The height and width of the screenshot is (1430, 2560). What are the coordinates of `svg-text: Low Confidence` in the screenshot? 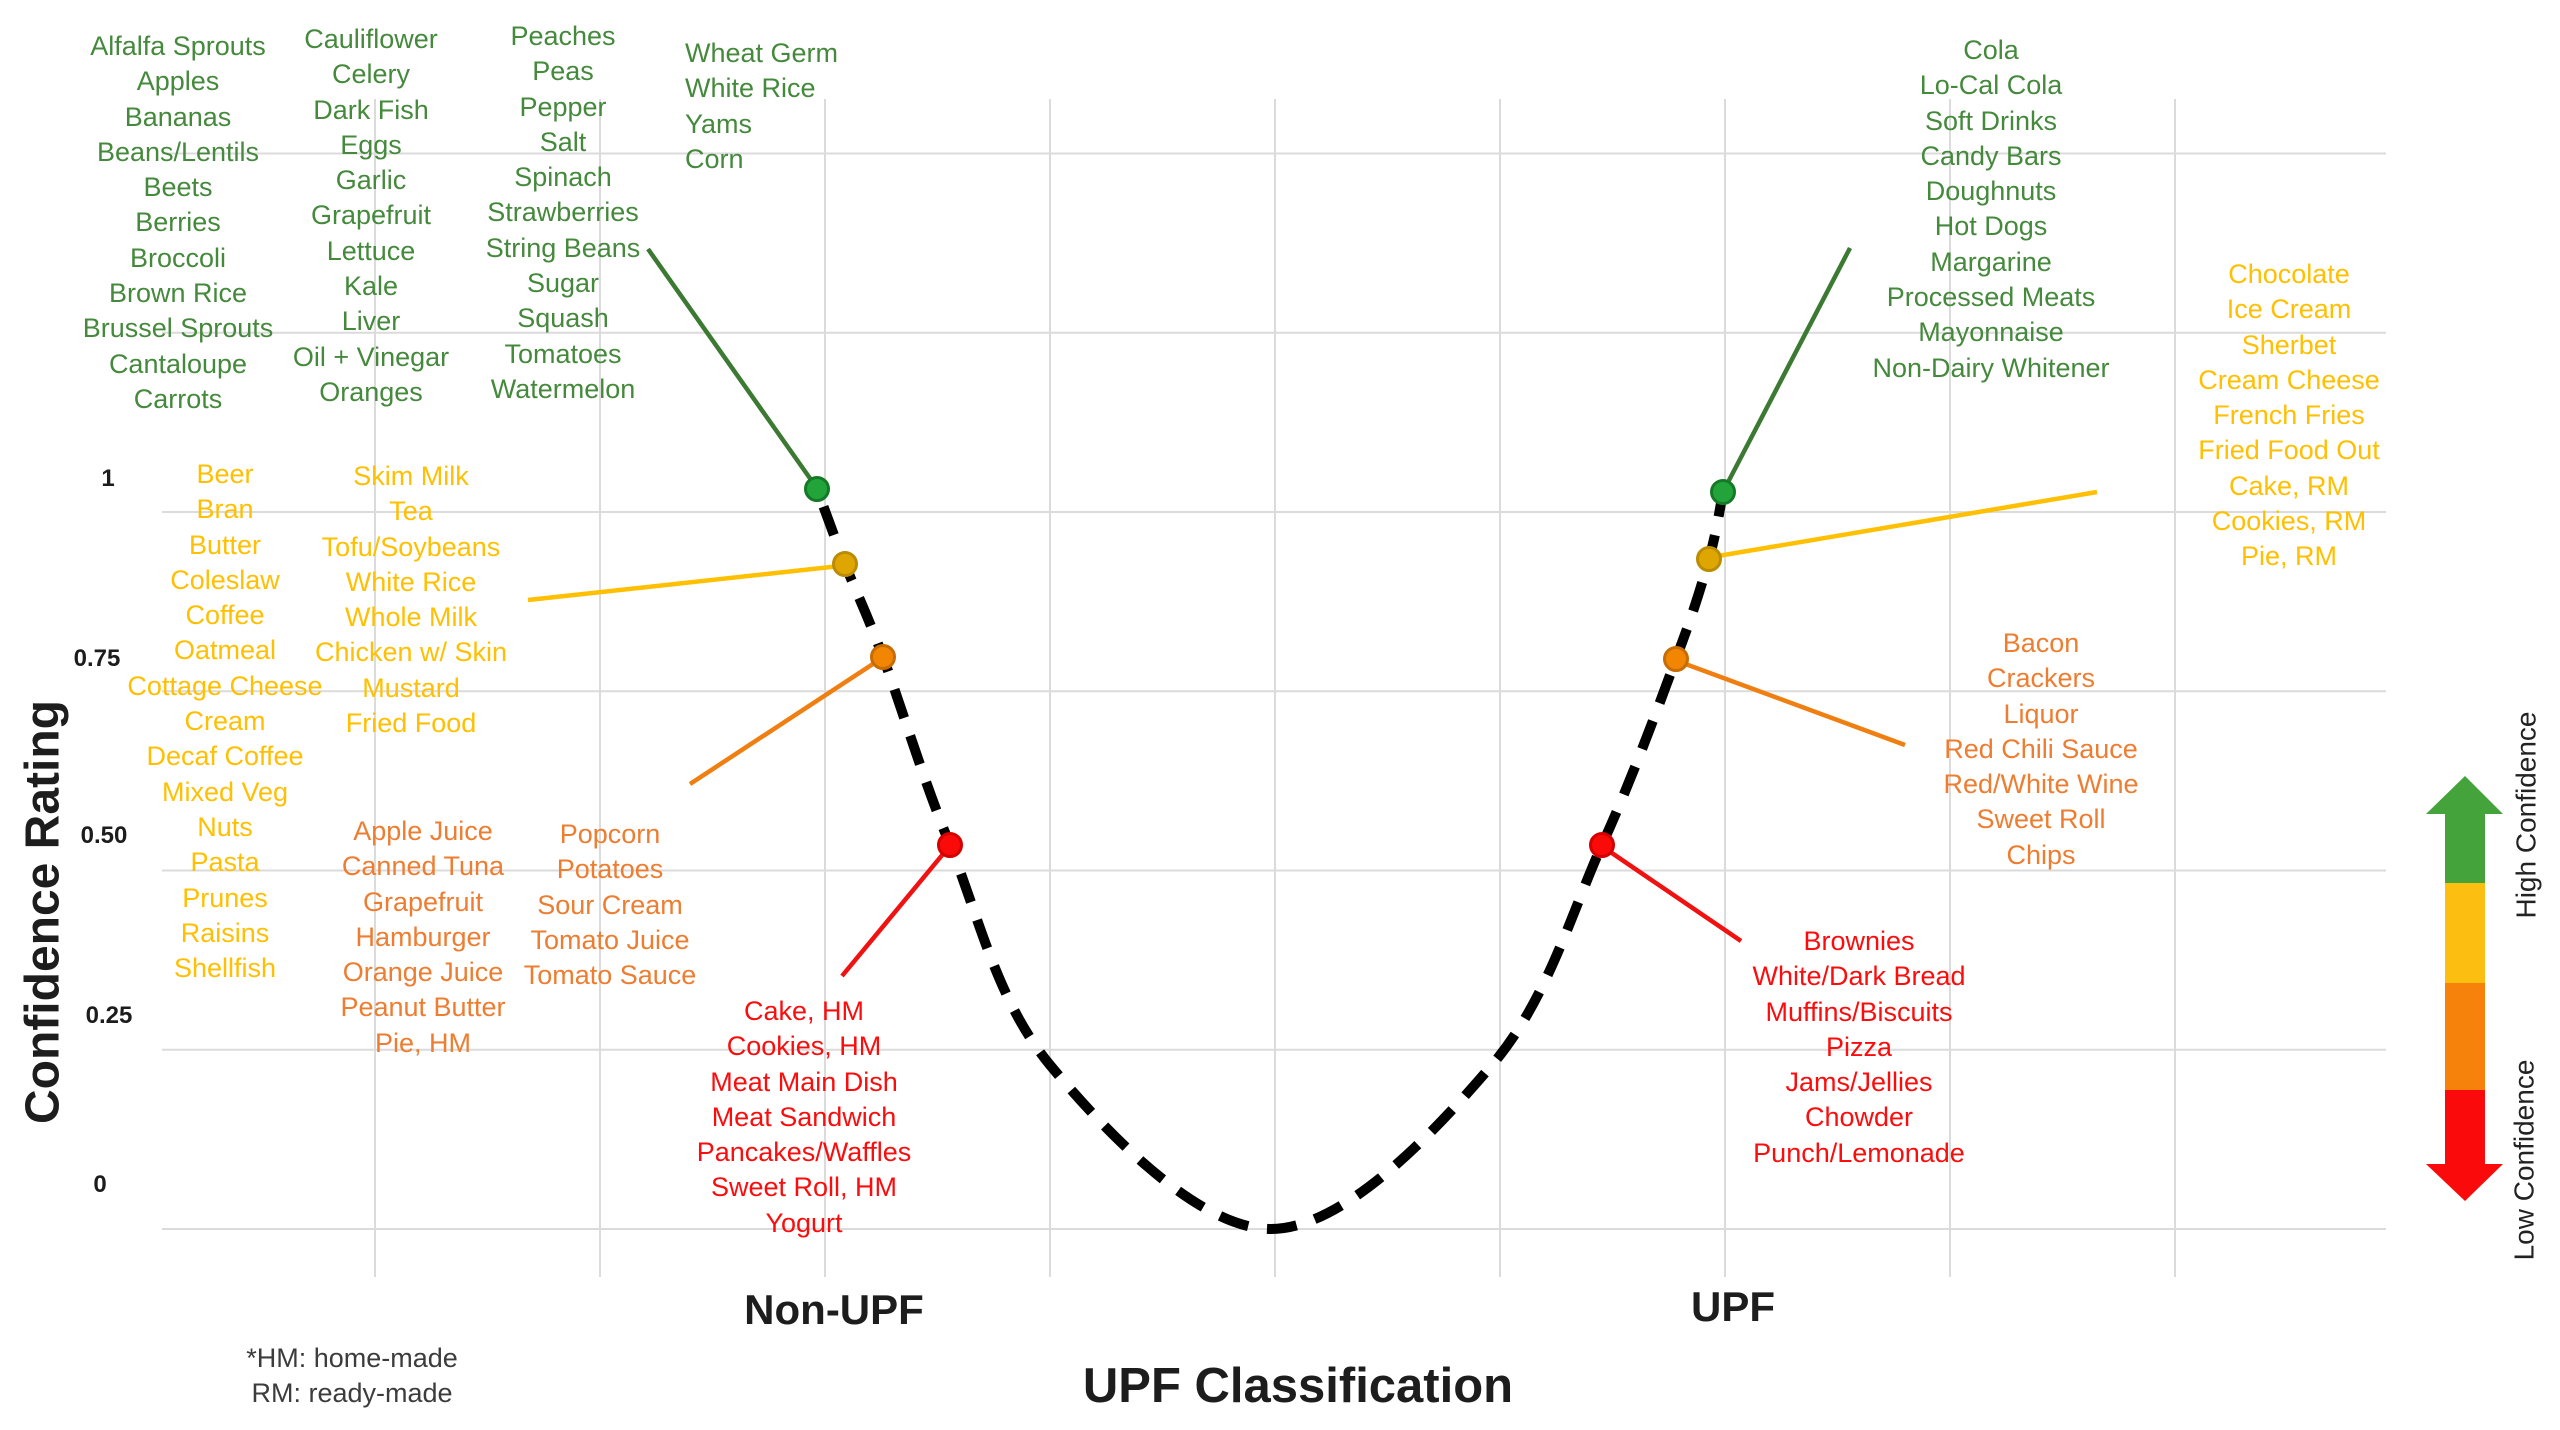 It's located at (2524, 1160).